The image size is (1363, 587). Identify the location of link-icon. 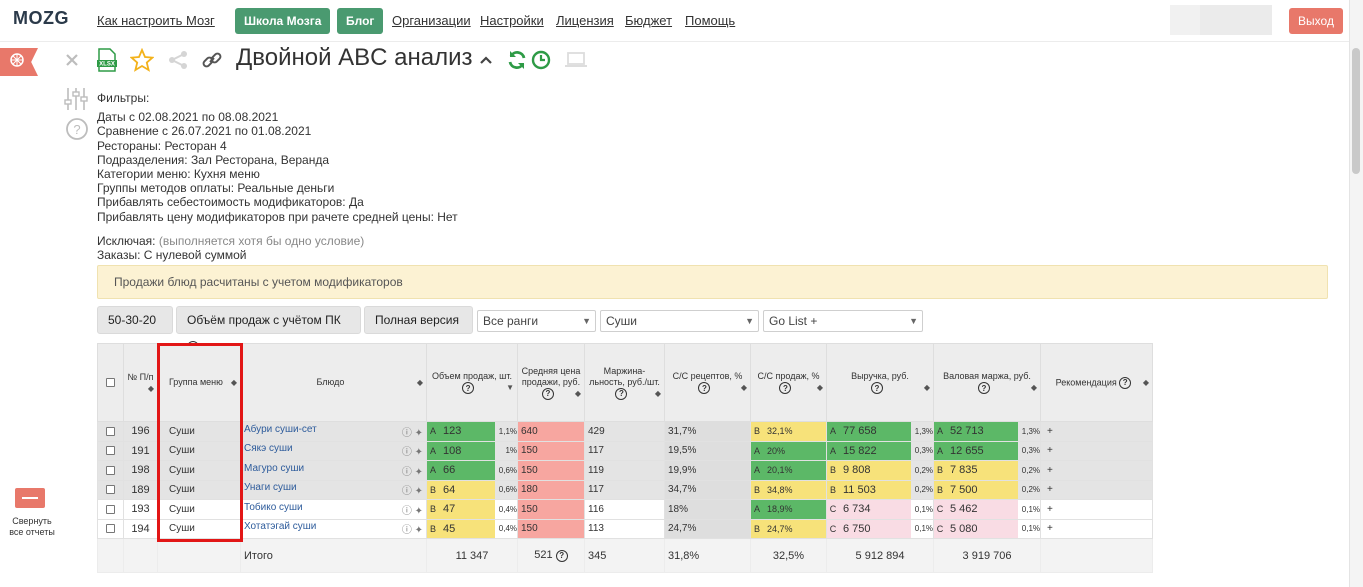
(212, 60).